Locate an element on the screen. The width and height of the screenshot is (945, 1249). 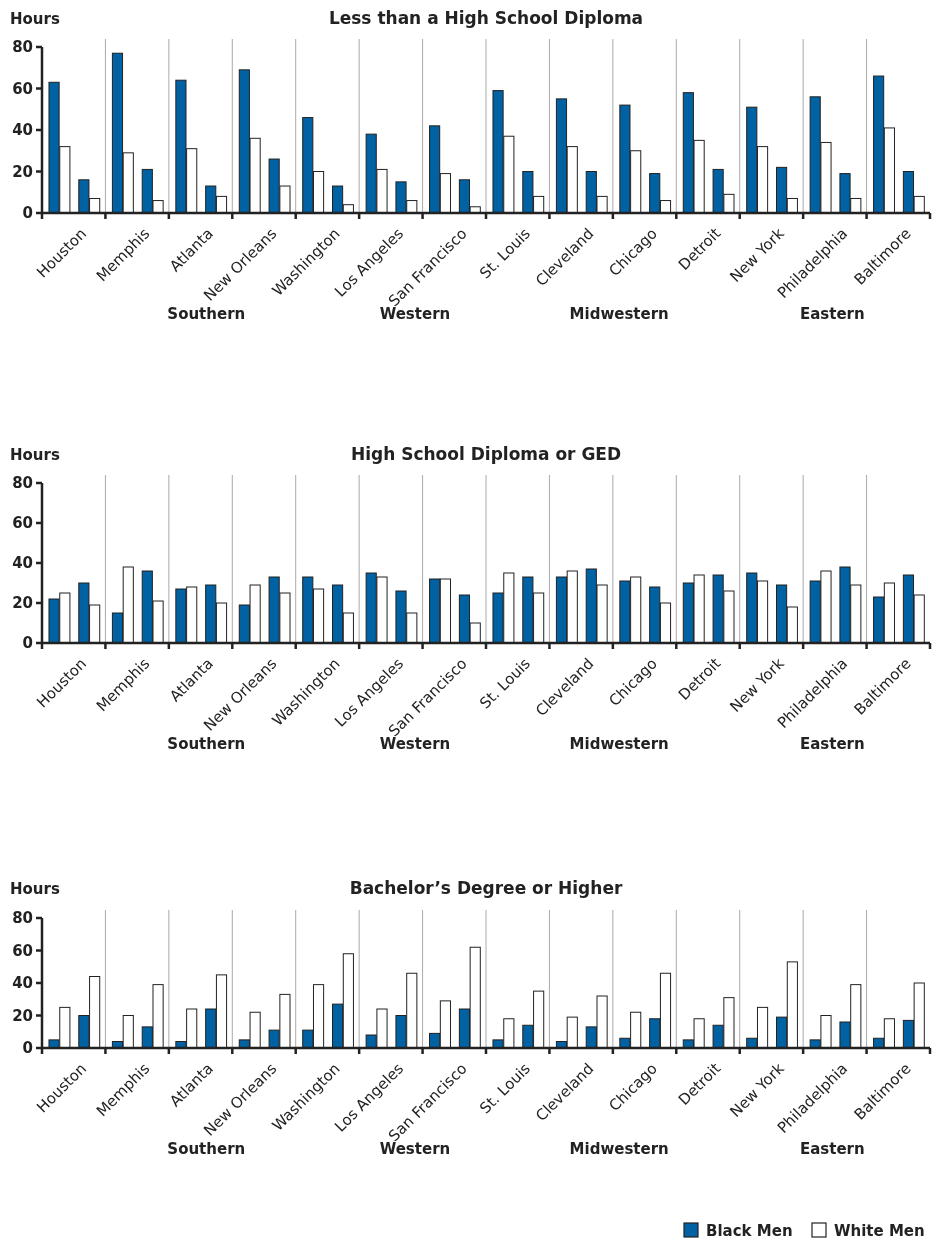
legend-label: White Men is located at coordinates (879, 1231).